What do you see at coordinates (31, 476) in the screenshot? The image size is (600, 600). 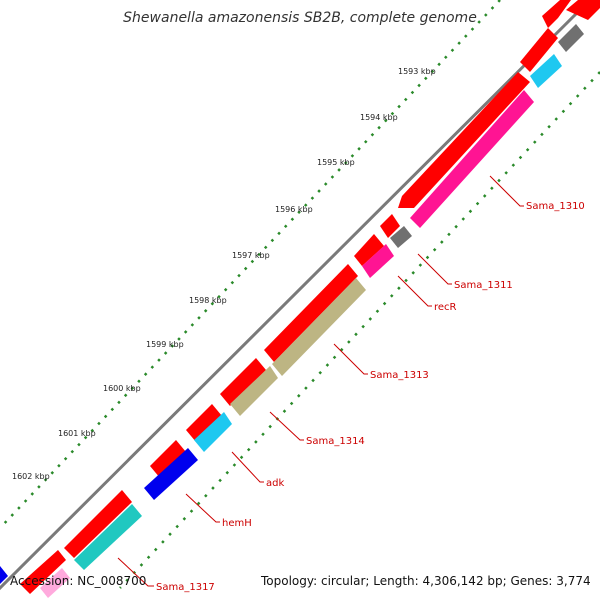 I see `ruler-label-1602: 1602 kbp` at bounding box center [31, 476].